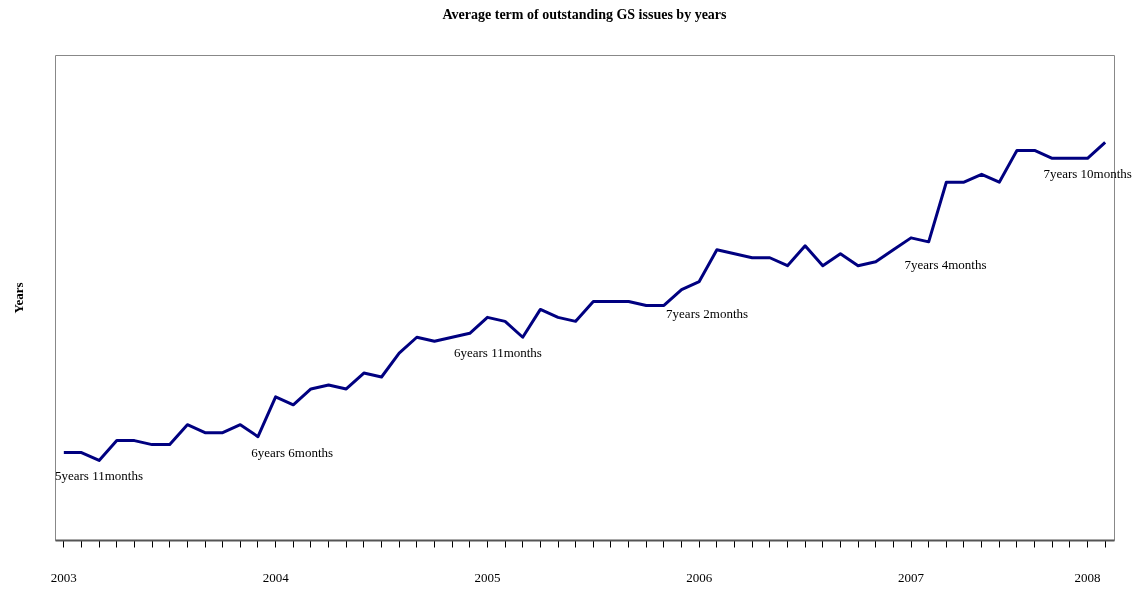 The height and width of the screenshot is (590, 1144). Describe the element at coordinates (585, 14) in the screenshot. I see `chart-title: Average term of outstanding GS issues by years` at that location.